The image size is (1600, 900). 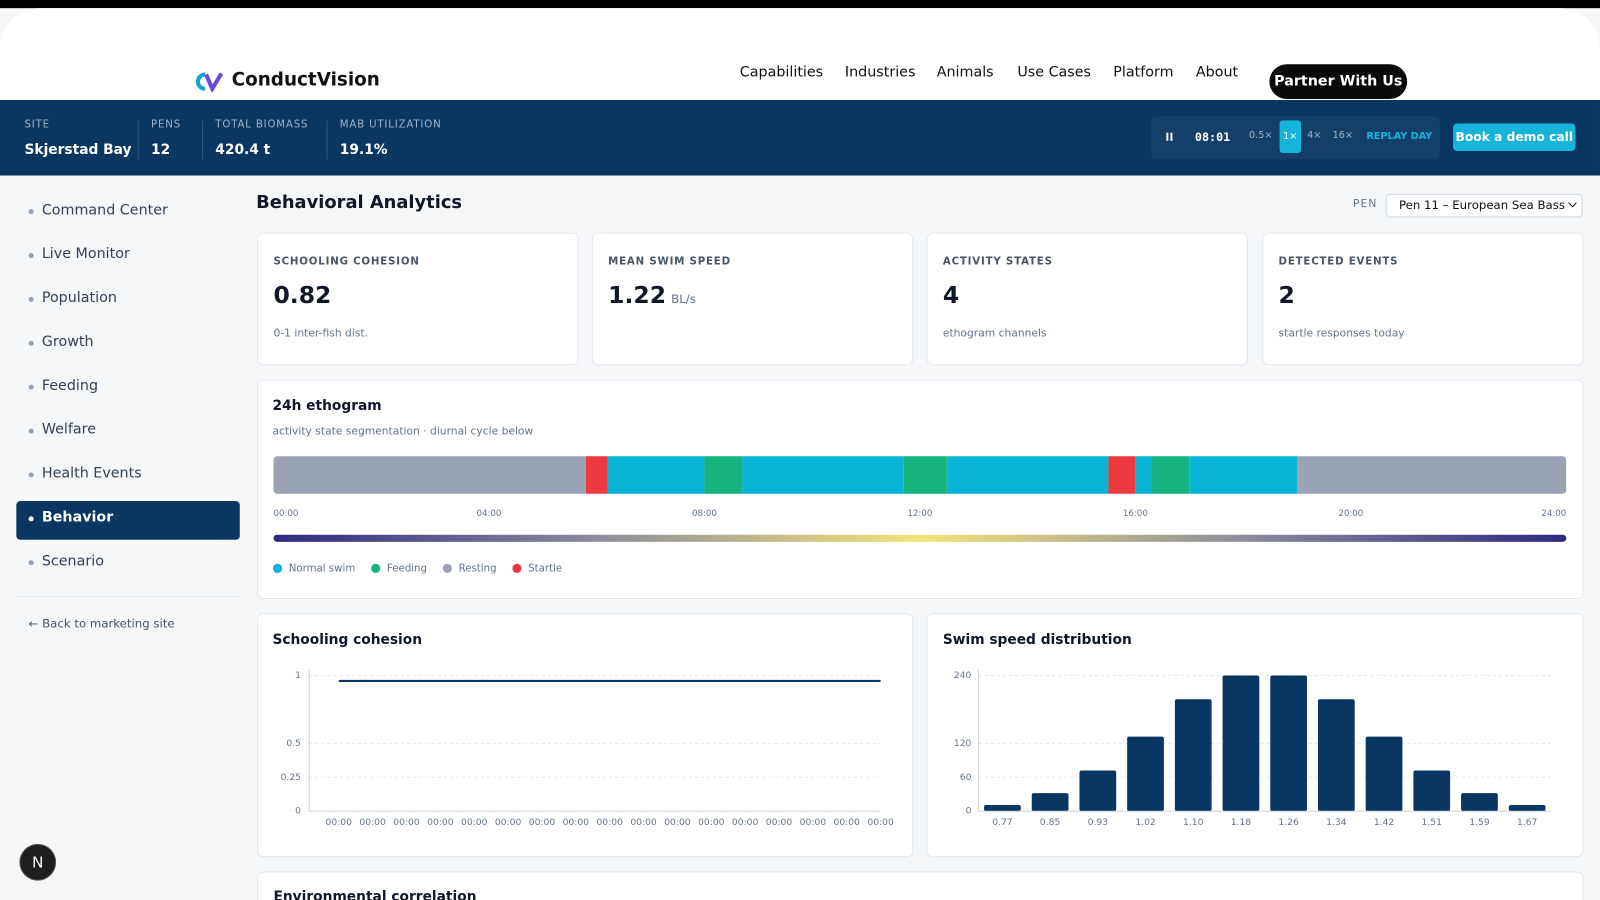 I want to click on kpi-card: ACTIVITY STATES 4 ethogram channels, so click(x=1087, y=299).